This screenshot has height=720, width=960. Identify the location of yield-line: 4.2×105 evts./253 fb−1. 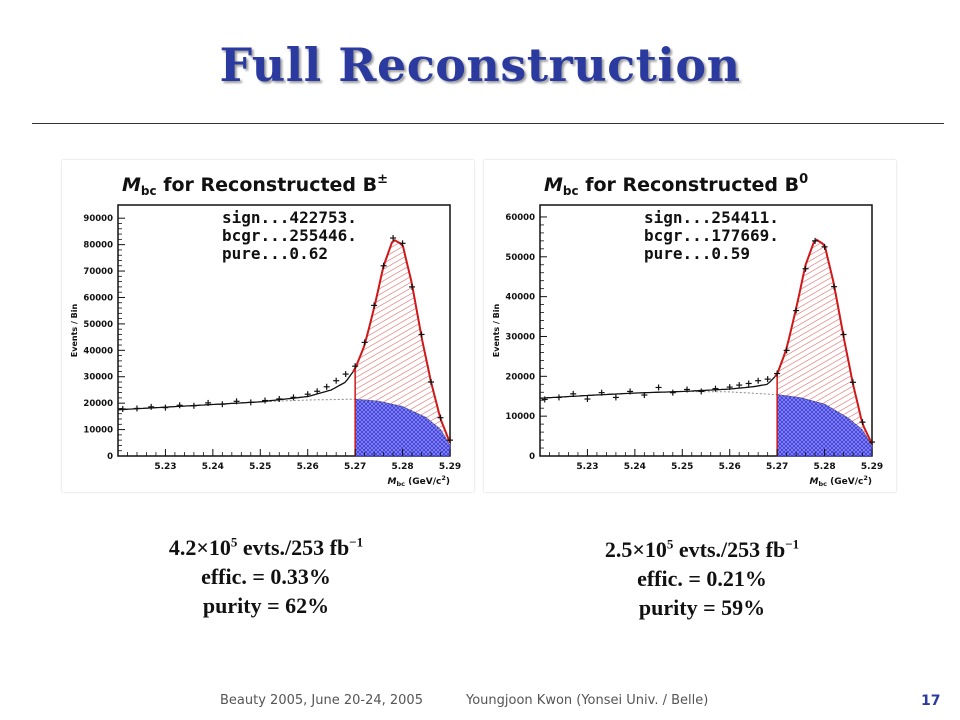
(266, 547).